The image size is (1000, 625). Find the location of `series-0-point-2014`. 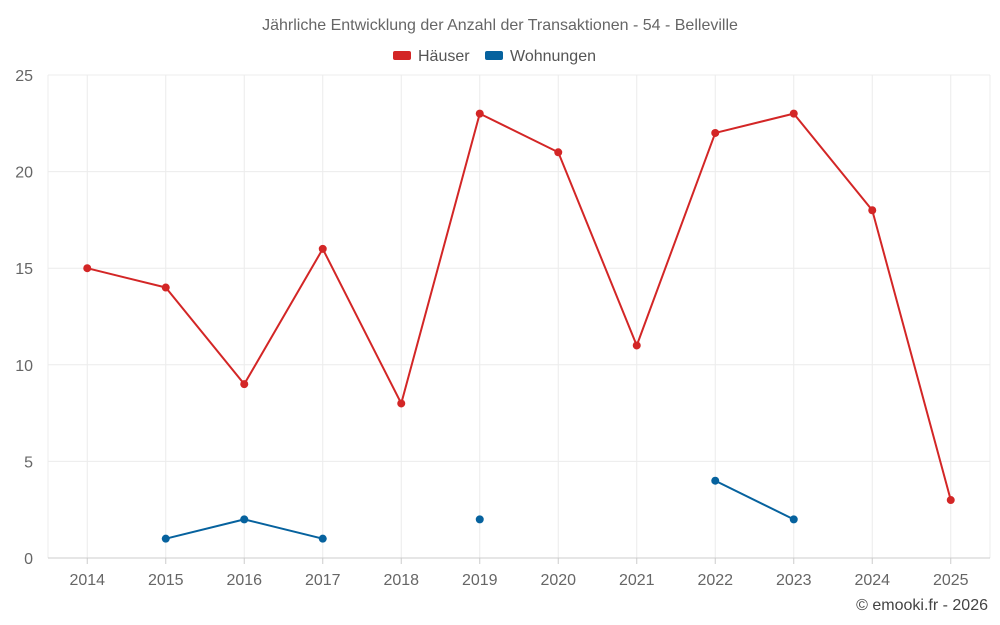

series-0-point-2014 is located at coordinates (87, 268).